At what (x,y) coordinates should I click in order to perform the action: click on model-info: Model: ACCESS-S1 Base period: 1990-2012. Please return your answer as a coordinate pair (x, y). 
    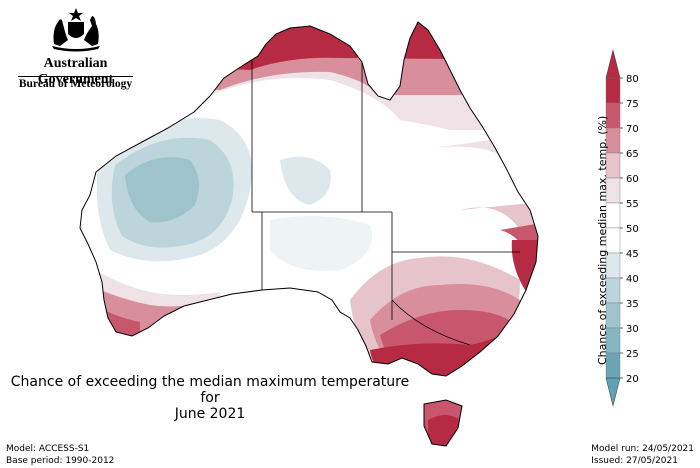
    Looking at the image, I should click on (60, 455).